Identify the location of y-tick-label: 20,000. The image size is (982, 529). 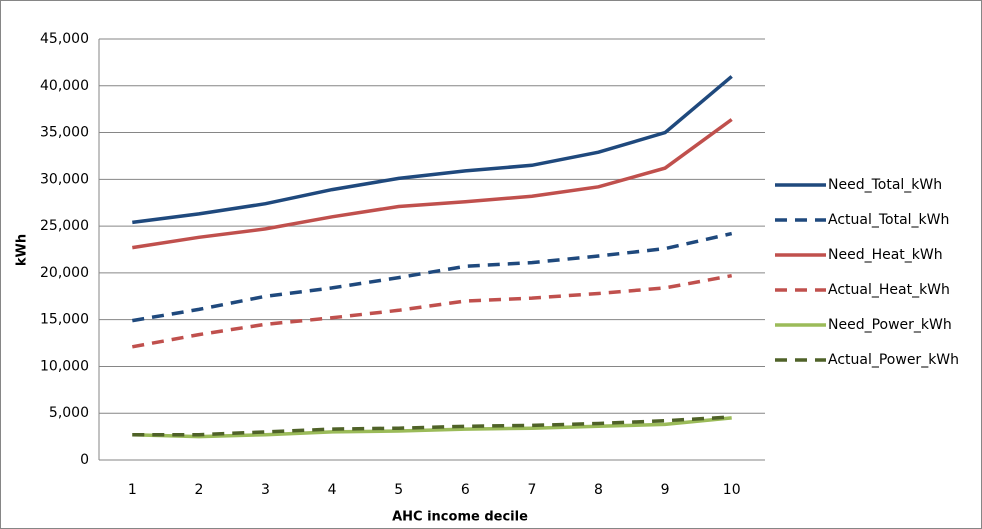
(64, 273).